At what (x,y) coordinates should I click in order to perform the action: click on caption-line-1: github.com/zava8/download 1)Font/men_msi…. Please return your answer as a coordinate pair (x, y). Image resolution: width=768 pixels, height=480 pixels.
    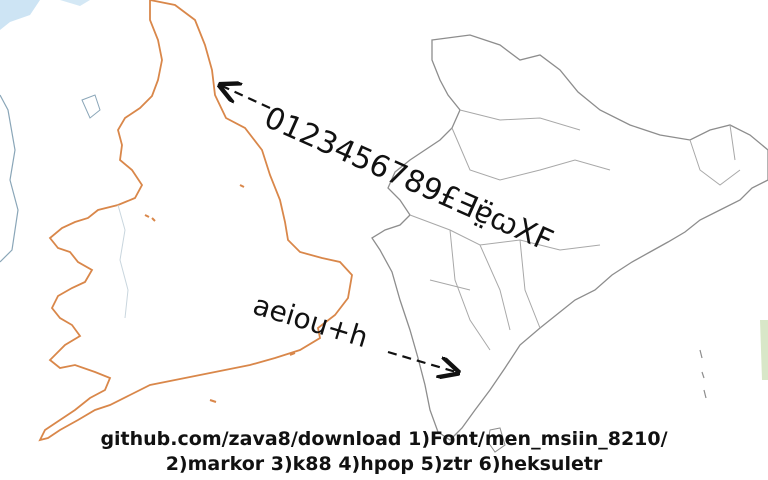
    Looking at the image, I should click on (384, 439).